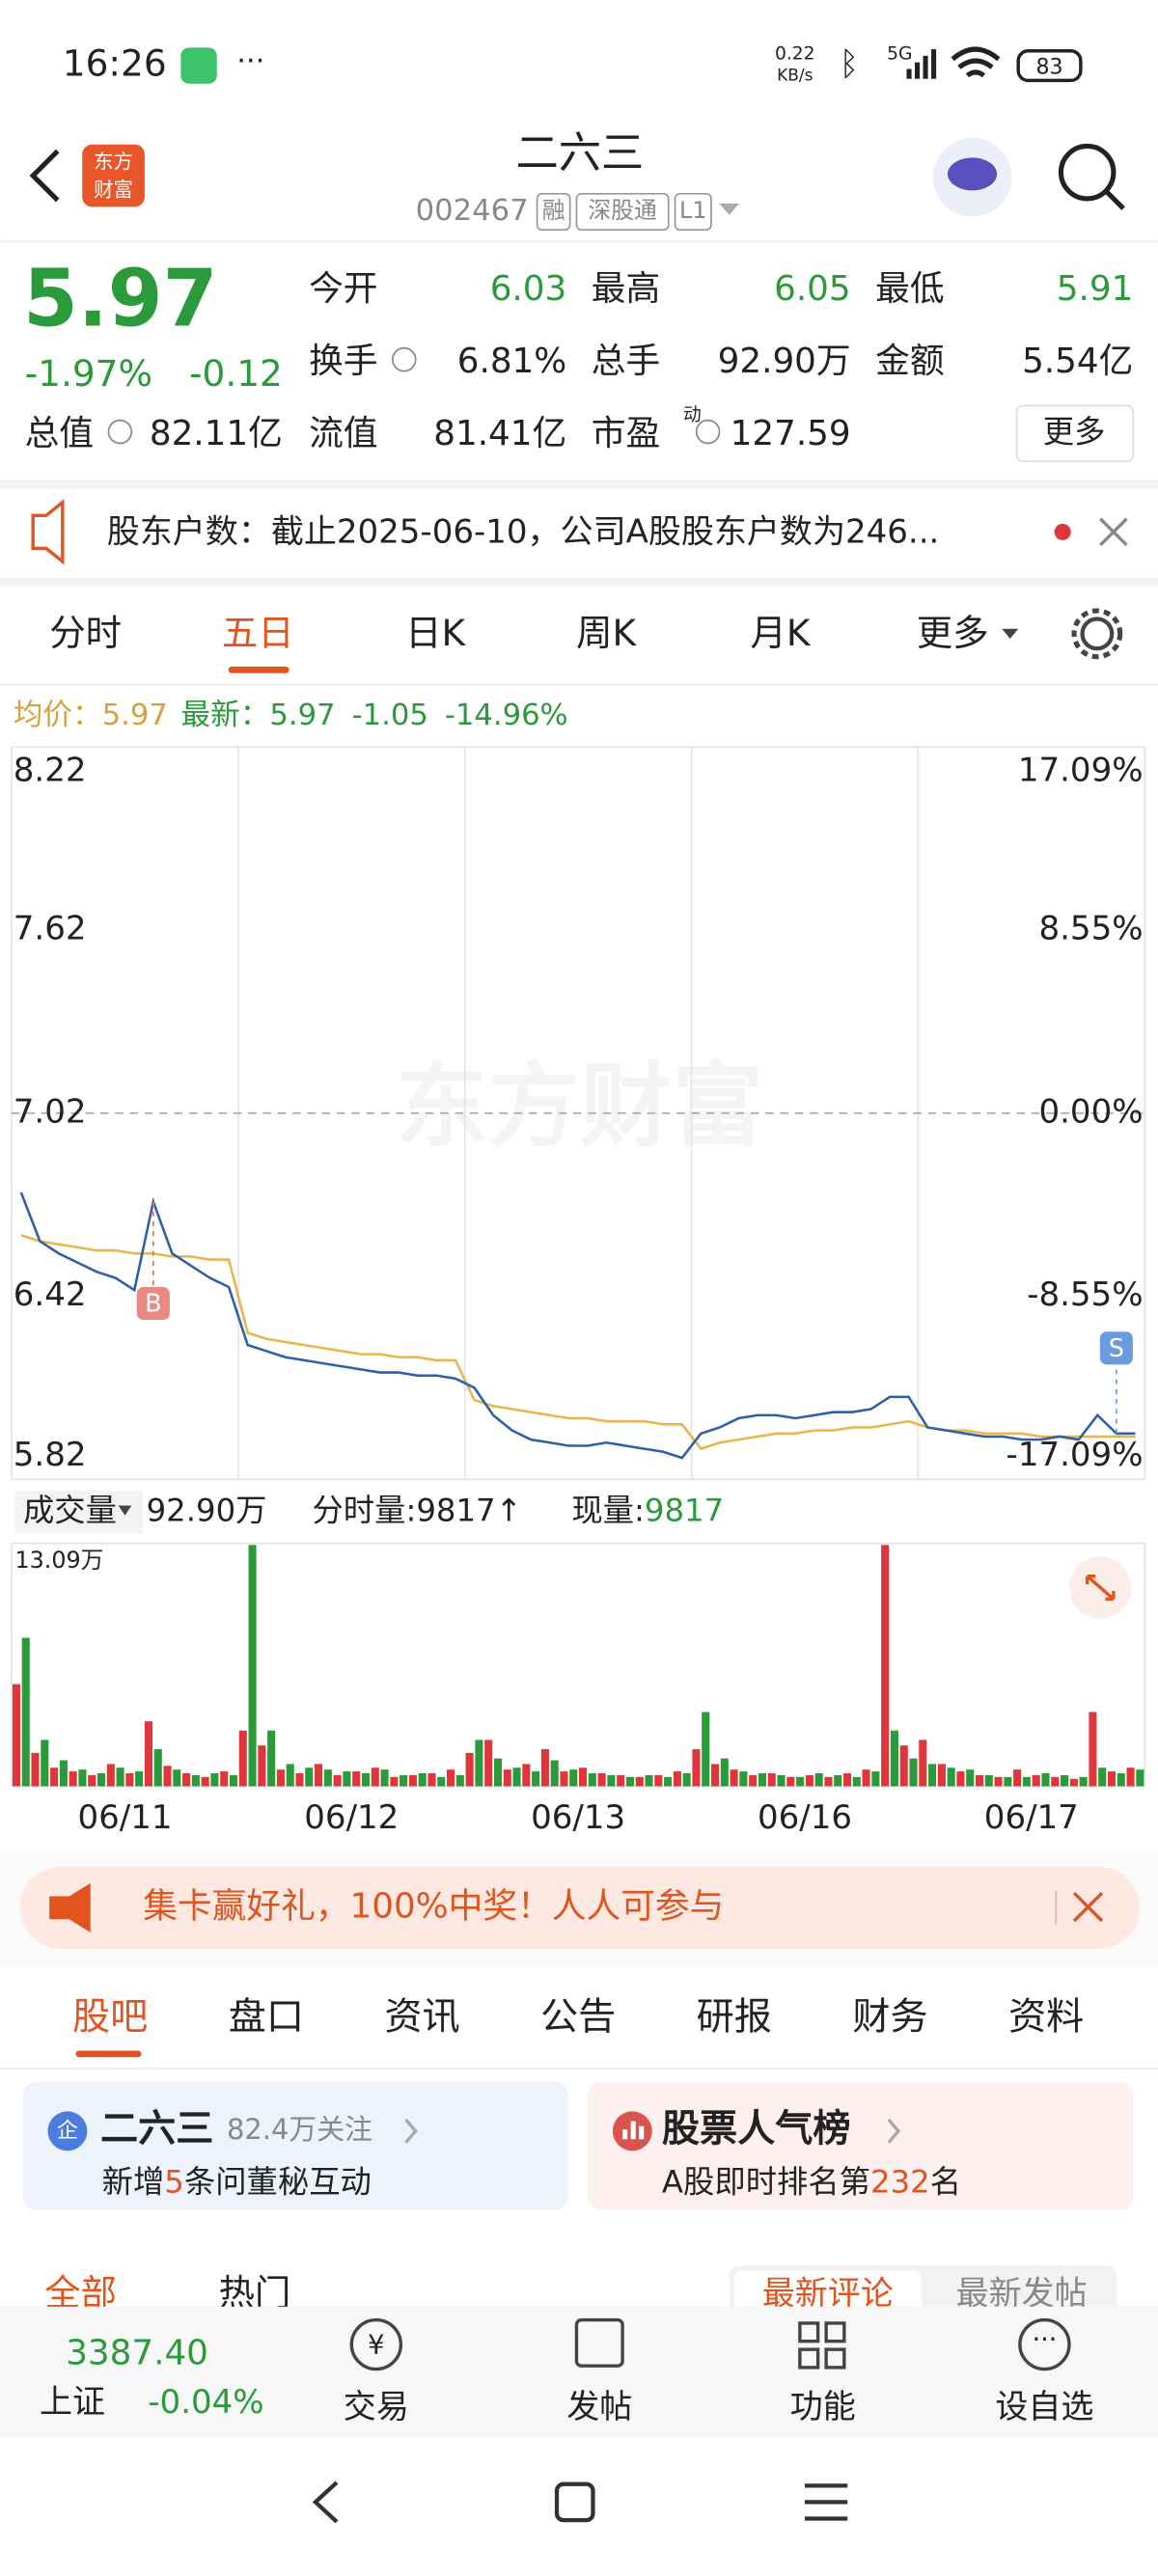  I want to click on sys-back, so click(325, 2502).